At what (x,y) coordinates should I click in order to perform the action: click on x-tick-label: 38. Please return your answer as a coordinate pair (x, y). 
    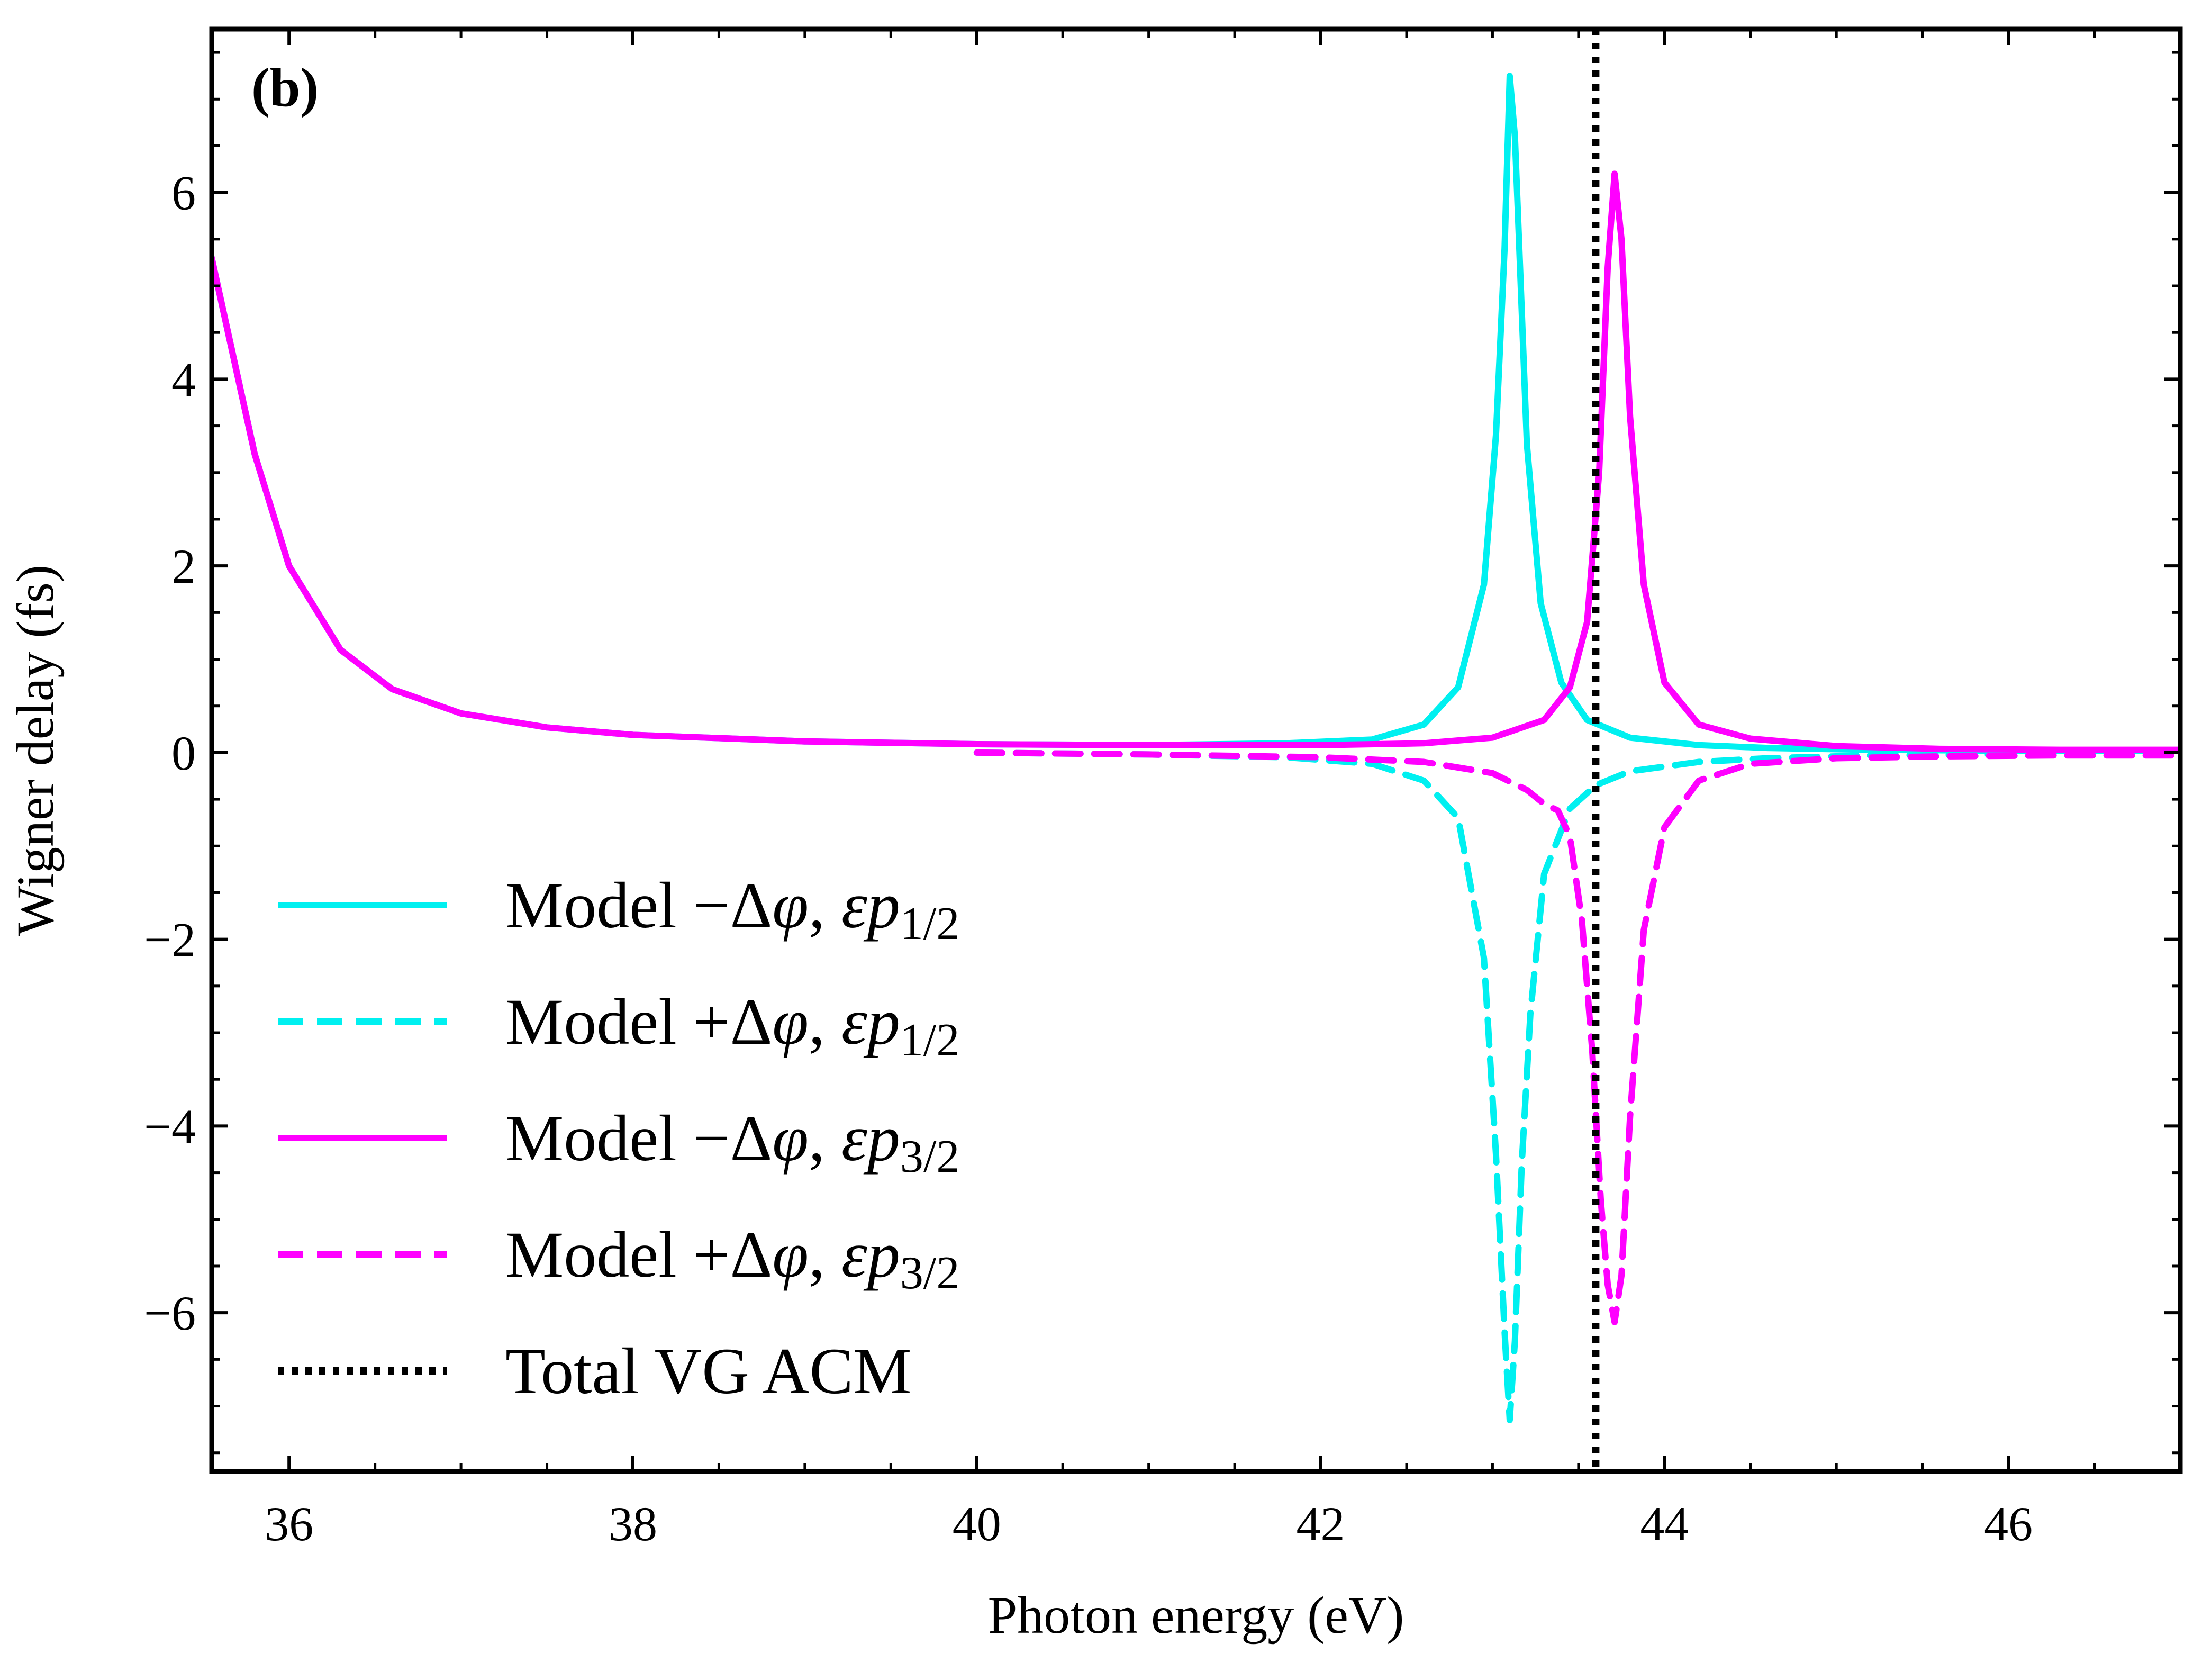
    Looking at the image, I should click on (633, 1524).